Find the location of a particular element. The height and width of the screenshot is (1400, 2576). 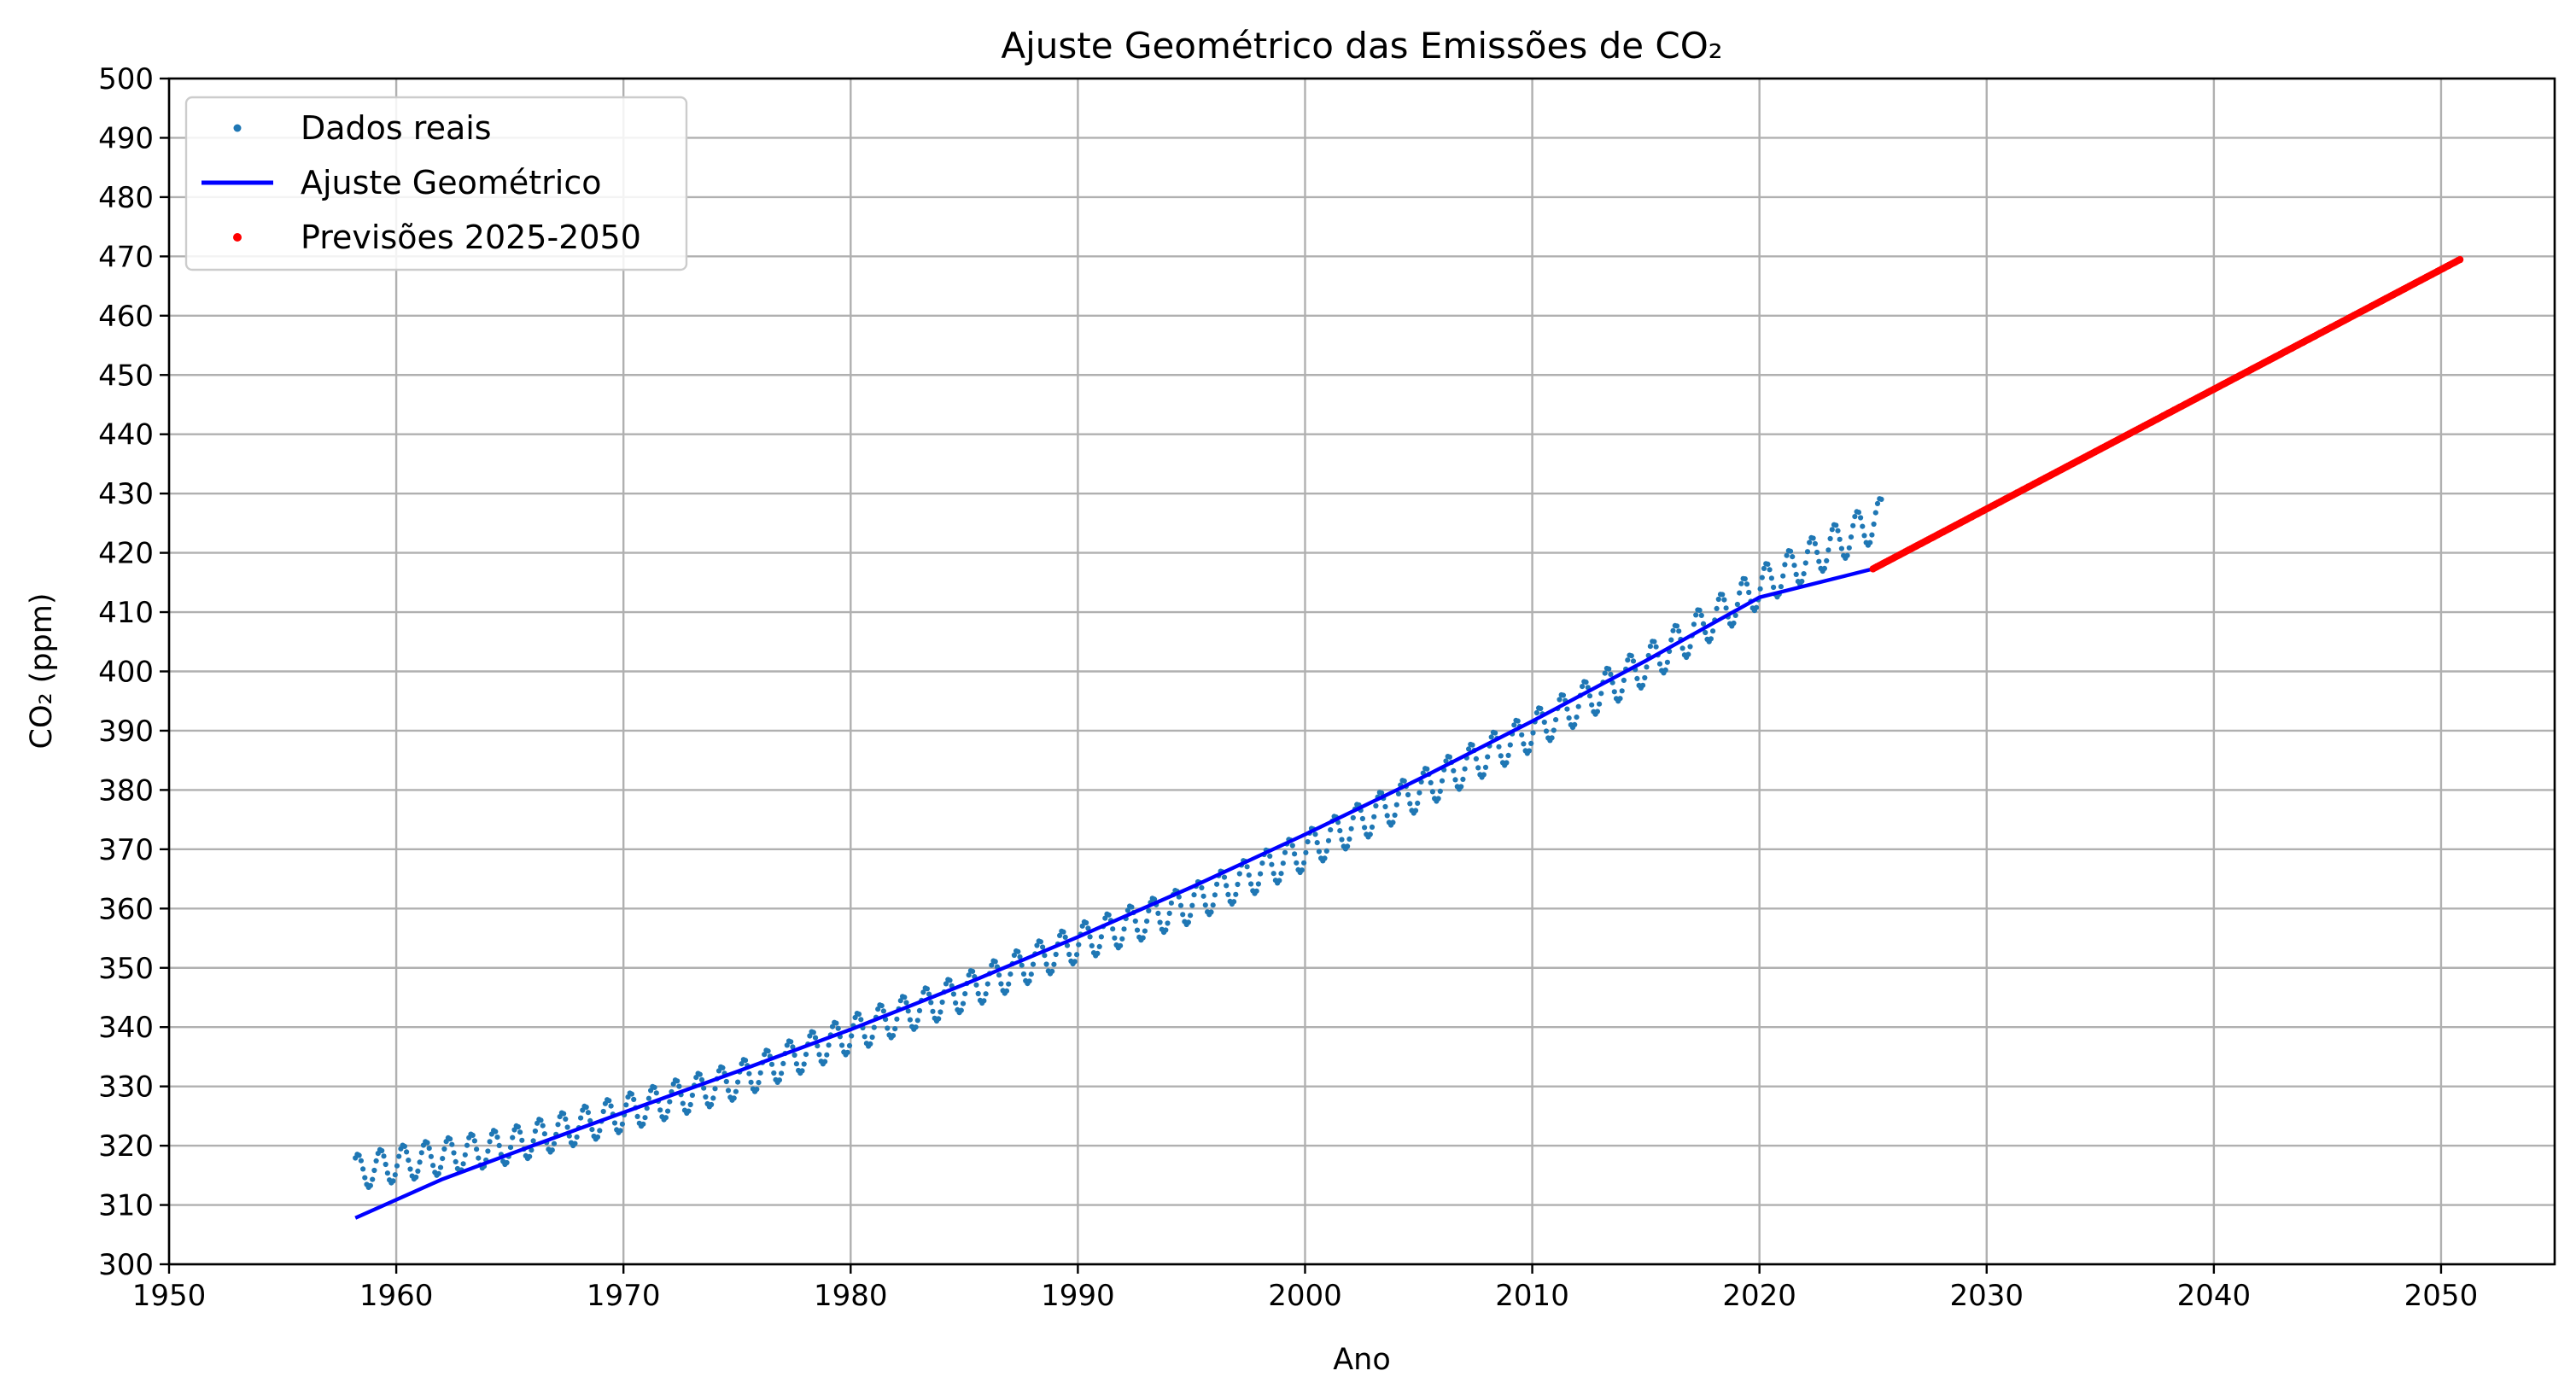

chart-title: Ajuste Geométrico das Emissões de CO₂ is located at coordinates (1361, 46).